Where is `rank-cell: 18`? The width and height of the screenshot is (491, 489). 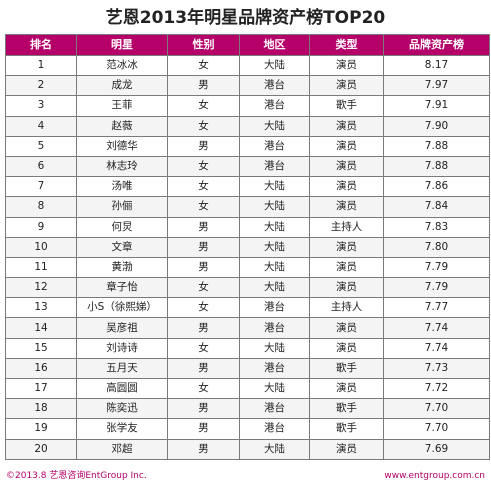 rank-cell: 18 is located at coordinates (41, 409).